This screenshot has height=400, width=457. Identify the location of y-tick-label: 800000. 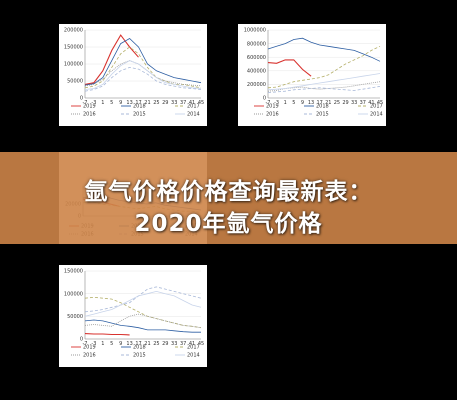
(256, 44).